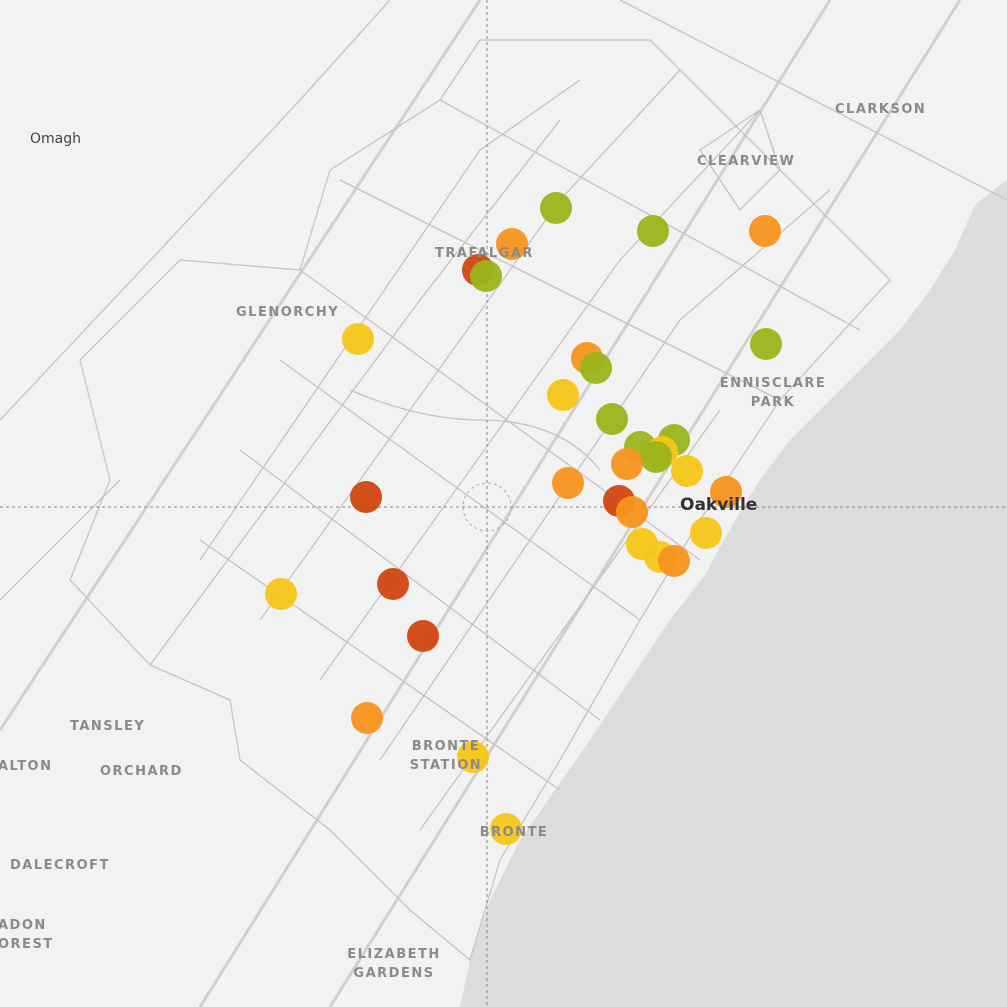  I want to click on place-label: ENNISCLARE, so click(773, 383).